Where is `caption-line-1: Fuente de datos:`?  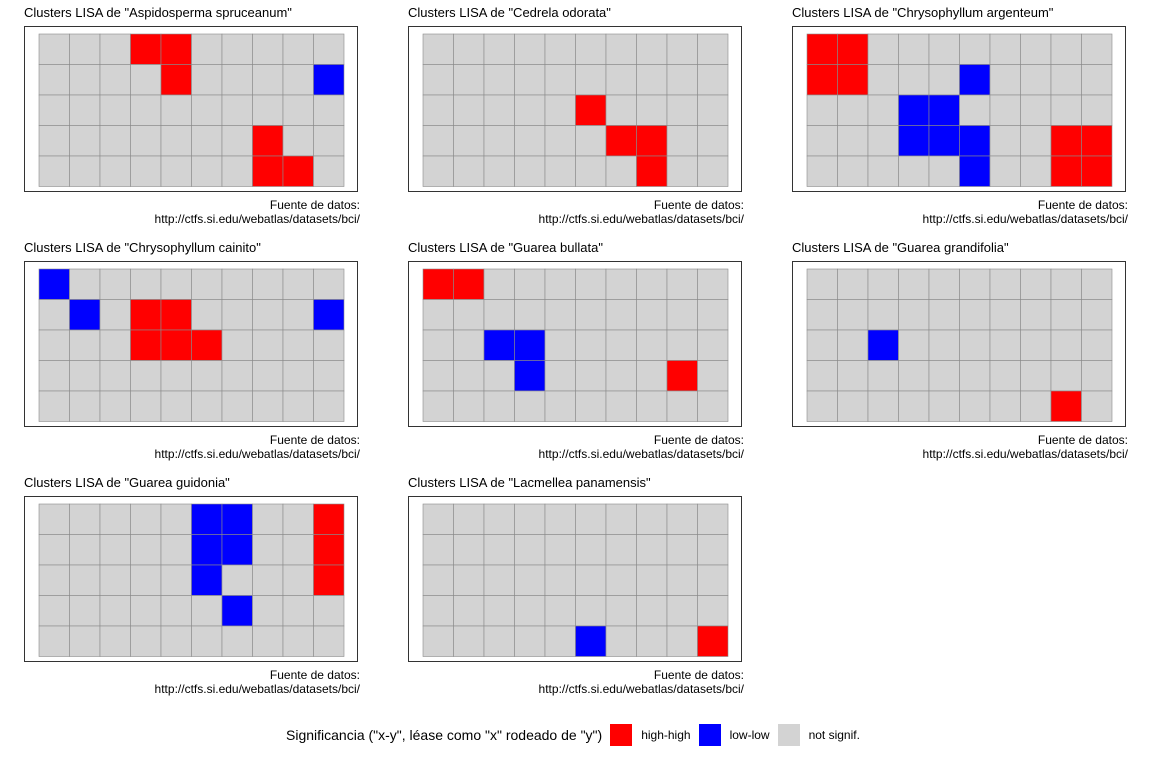
caption-line-1: Fuente de datos: is located at coordinates (314, 675).